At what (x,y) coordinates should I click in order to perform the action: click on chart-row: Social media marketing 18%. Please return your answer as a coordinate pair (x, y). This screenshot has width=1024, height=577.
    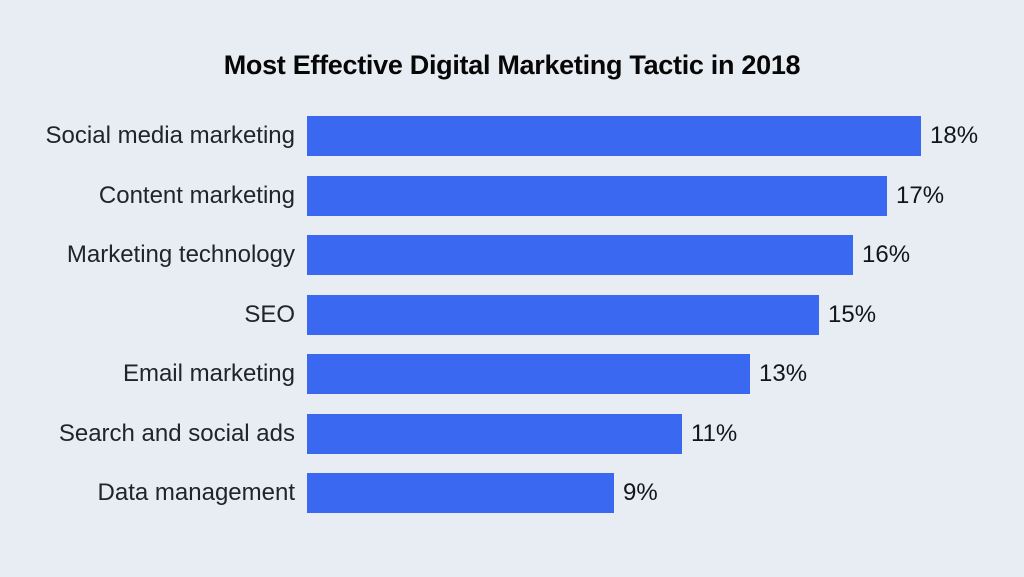
    Looking at the image, I should click on (512, 136).